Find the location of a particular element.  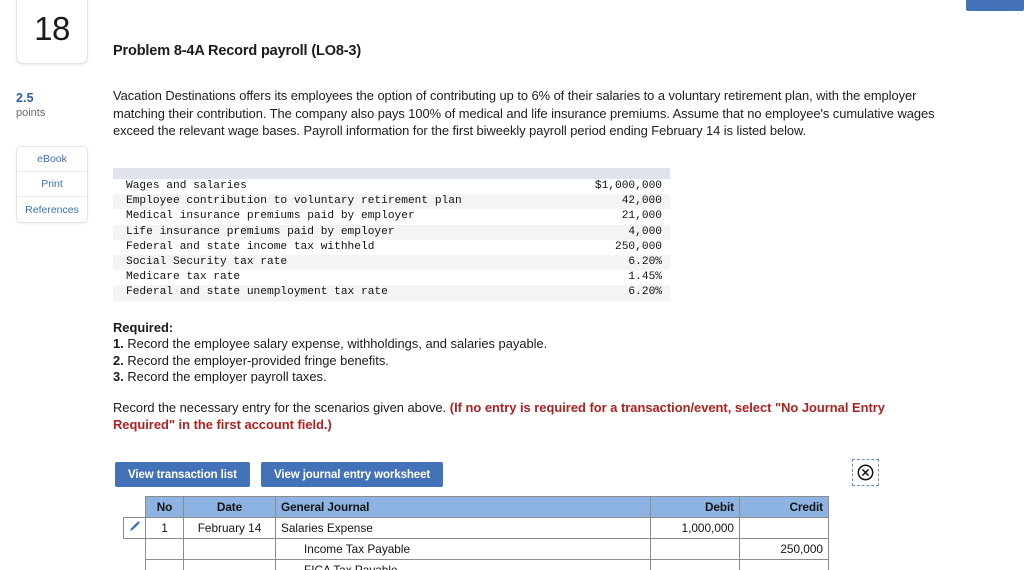

table-row: FICA Tax Payable is located at coordinates (476, 564).